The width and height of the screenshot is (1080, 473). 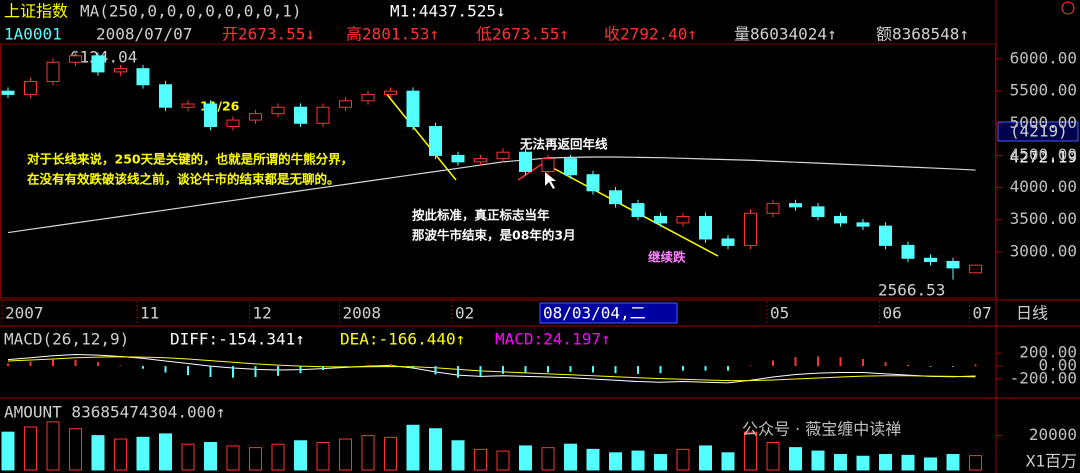 What do you see at coordinates (191, 11) in the screenshot?
I see `indicator: MA(250,0,0,0,0,0,0,0,1)` at bounding box center [191, 11].